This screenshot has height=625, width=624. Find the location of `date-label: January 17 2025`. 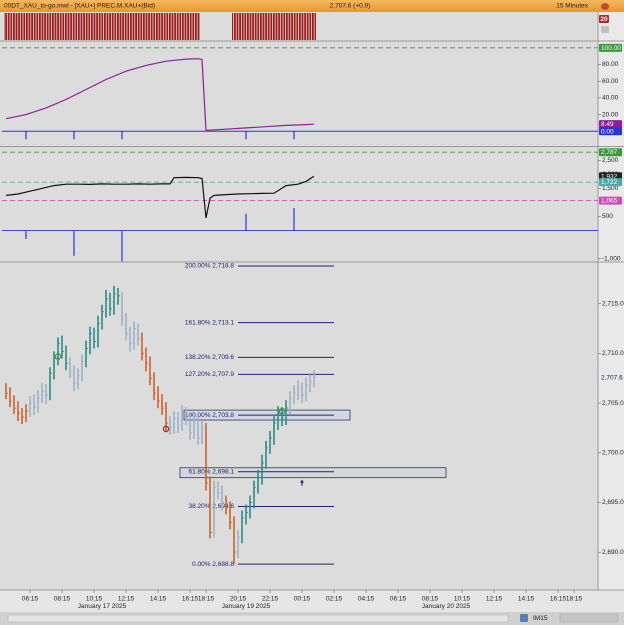

date-label: January 17 2025 is located at coordinates (102, 606).